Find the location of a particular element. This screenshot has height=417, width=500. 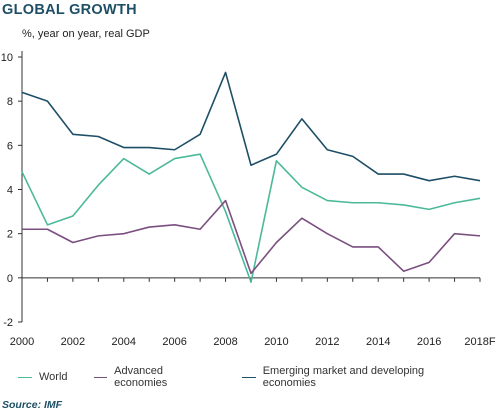

x-tick-label: 2000 is located at coordinates (22, 342).